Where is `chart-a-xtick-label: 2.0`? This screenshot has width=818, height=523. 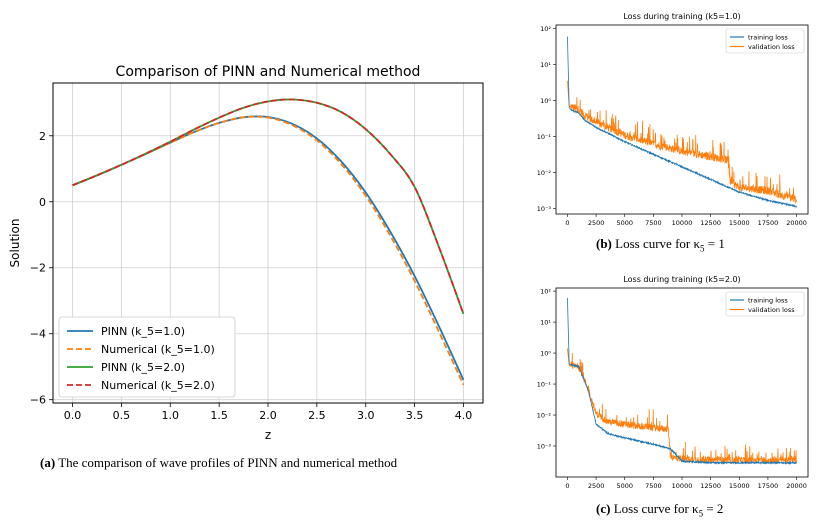
chart-a-xtick-label: 2.0 is located at coordinates (268, 415).